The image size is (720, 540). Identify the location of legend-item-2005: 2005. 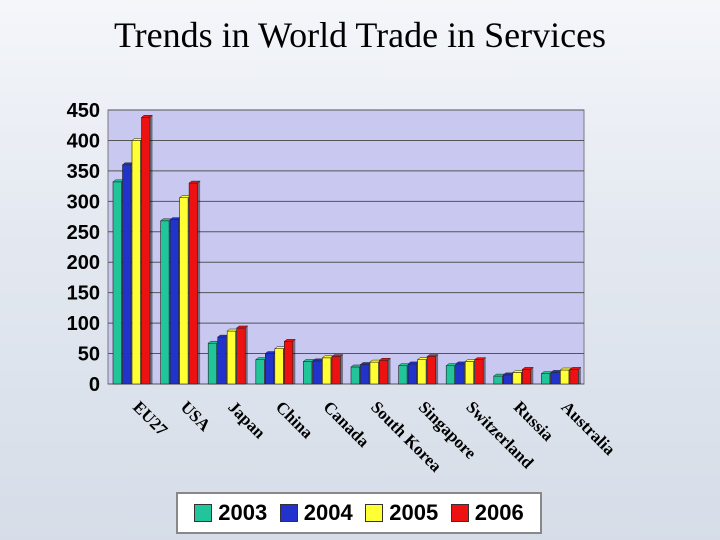
(401, 513).